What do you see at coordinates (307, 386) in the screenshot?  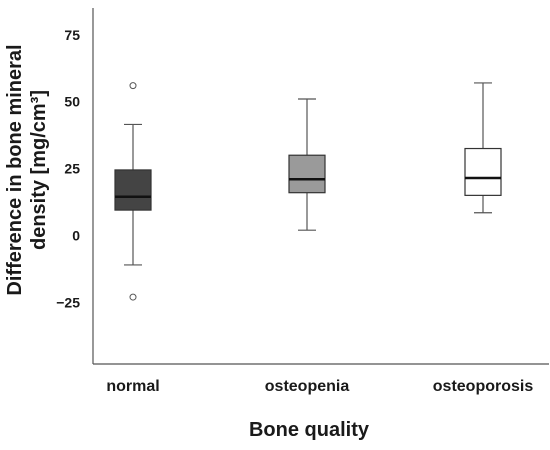 I see `x-category-label: osteopenia` at bounding box center [307, 386].